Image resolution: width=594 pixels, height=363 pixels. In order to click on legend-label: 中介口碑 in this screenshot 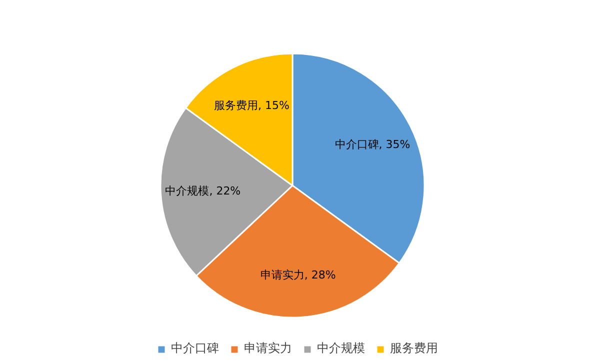, I will do `click(195, 348)`.